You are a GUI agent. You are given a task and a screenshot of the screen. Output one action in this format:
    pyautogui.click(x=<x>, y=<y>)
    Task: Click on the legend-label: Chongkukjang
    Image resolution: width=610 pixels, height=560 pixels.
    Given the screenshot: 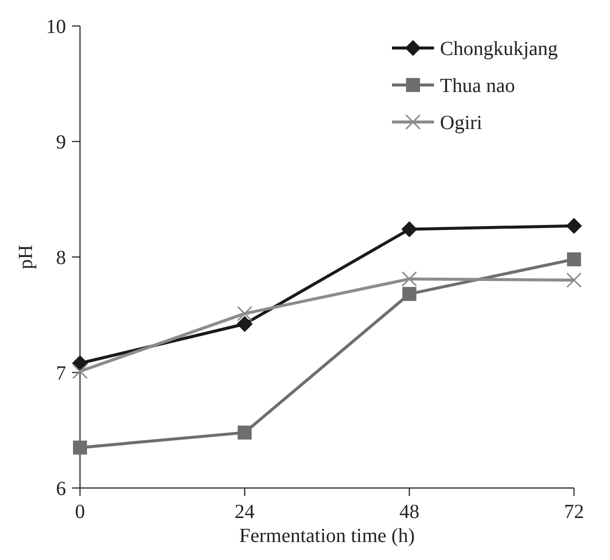 What is the action you would take?
    pyautogui.click(x=499, y=49)
    